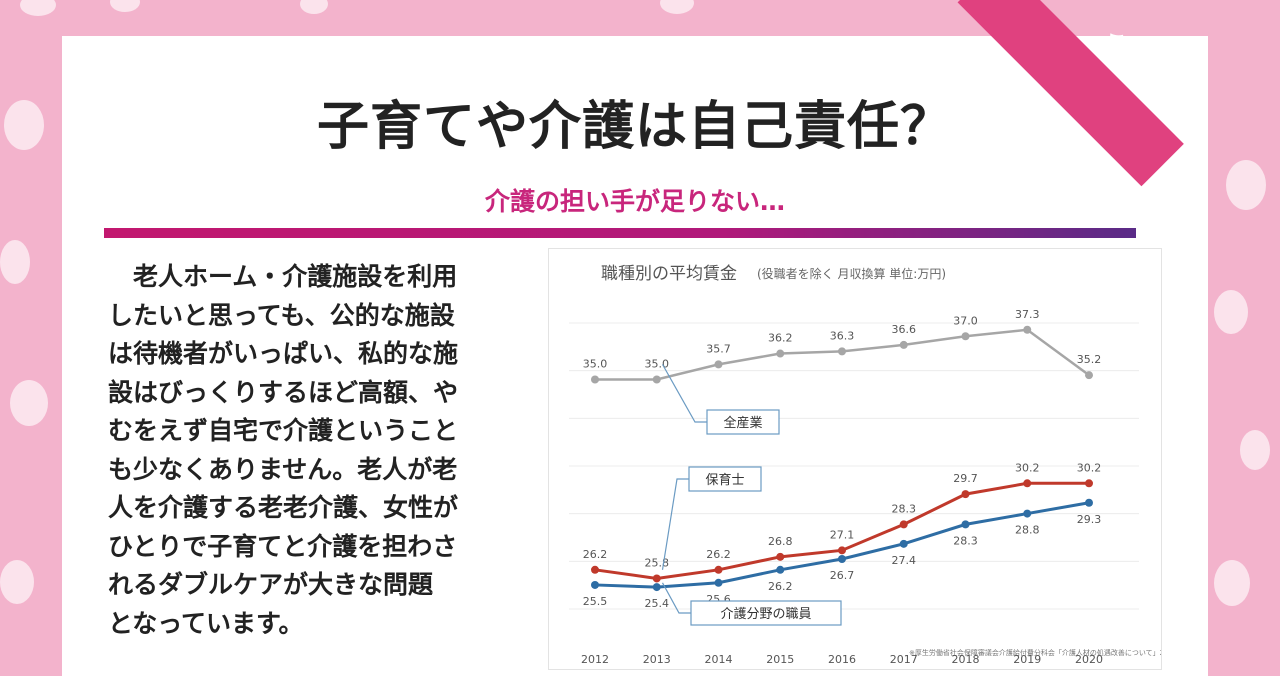 The width and height of the screenshot is (1280, 676). I want to click on page-title: 子育てや介護は自己責任？, so click(634, 127).